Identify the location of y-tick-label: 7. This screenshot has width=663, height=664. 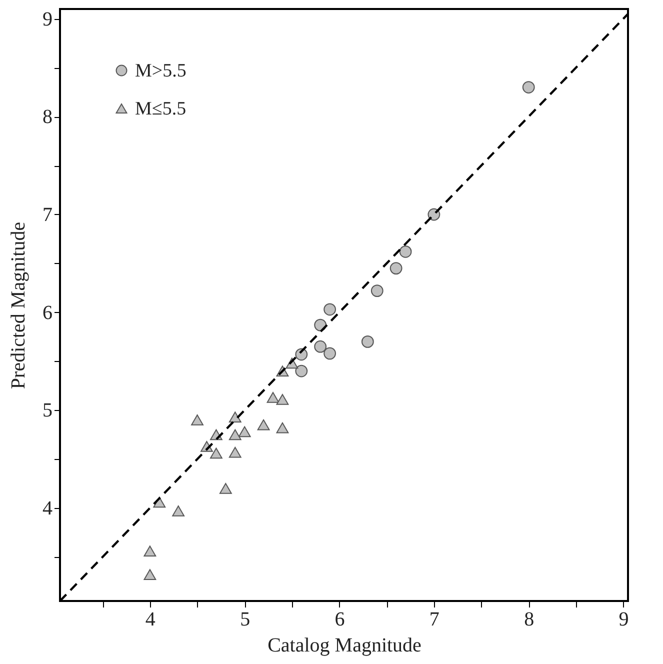
(47, 215).